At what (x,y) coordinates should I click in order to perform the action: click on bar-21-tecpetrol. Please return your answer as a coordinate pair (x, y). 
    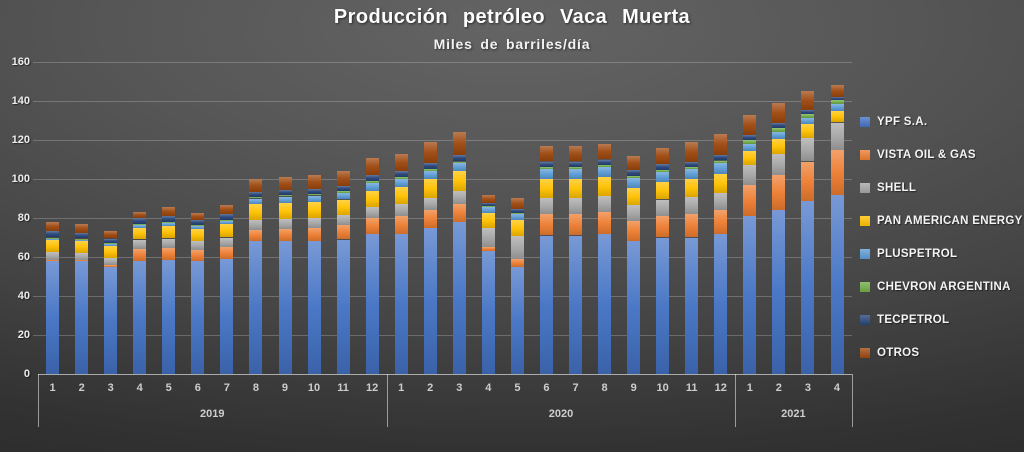
    Looking at the image, I should click on (634, 173).